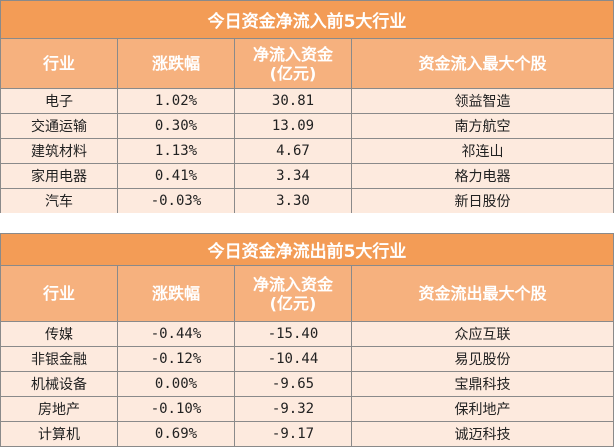 The image size is (615, 447). What do you see at coordinates (59, 63) in the screenshot?
I see `inflow-header-industry: 行业` at bounding box center [59, 63].